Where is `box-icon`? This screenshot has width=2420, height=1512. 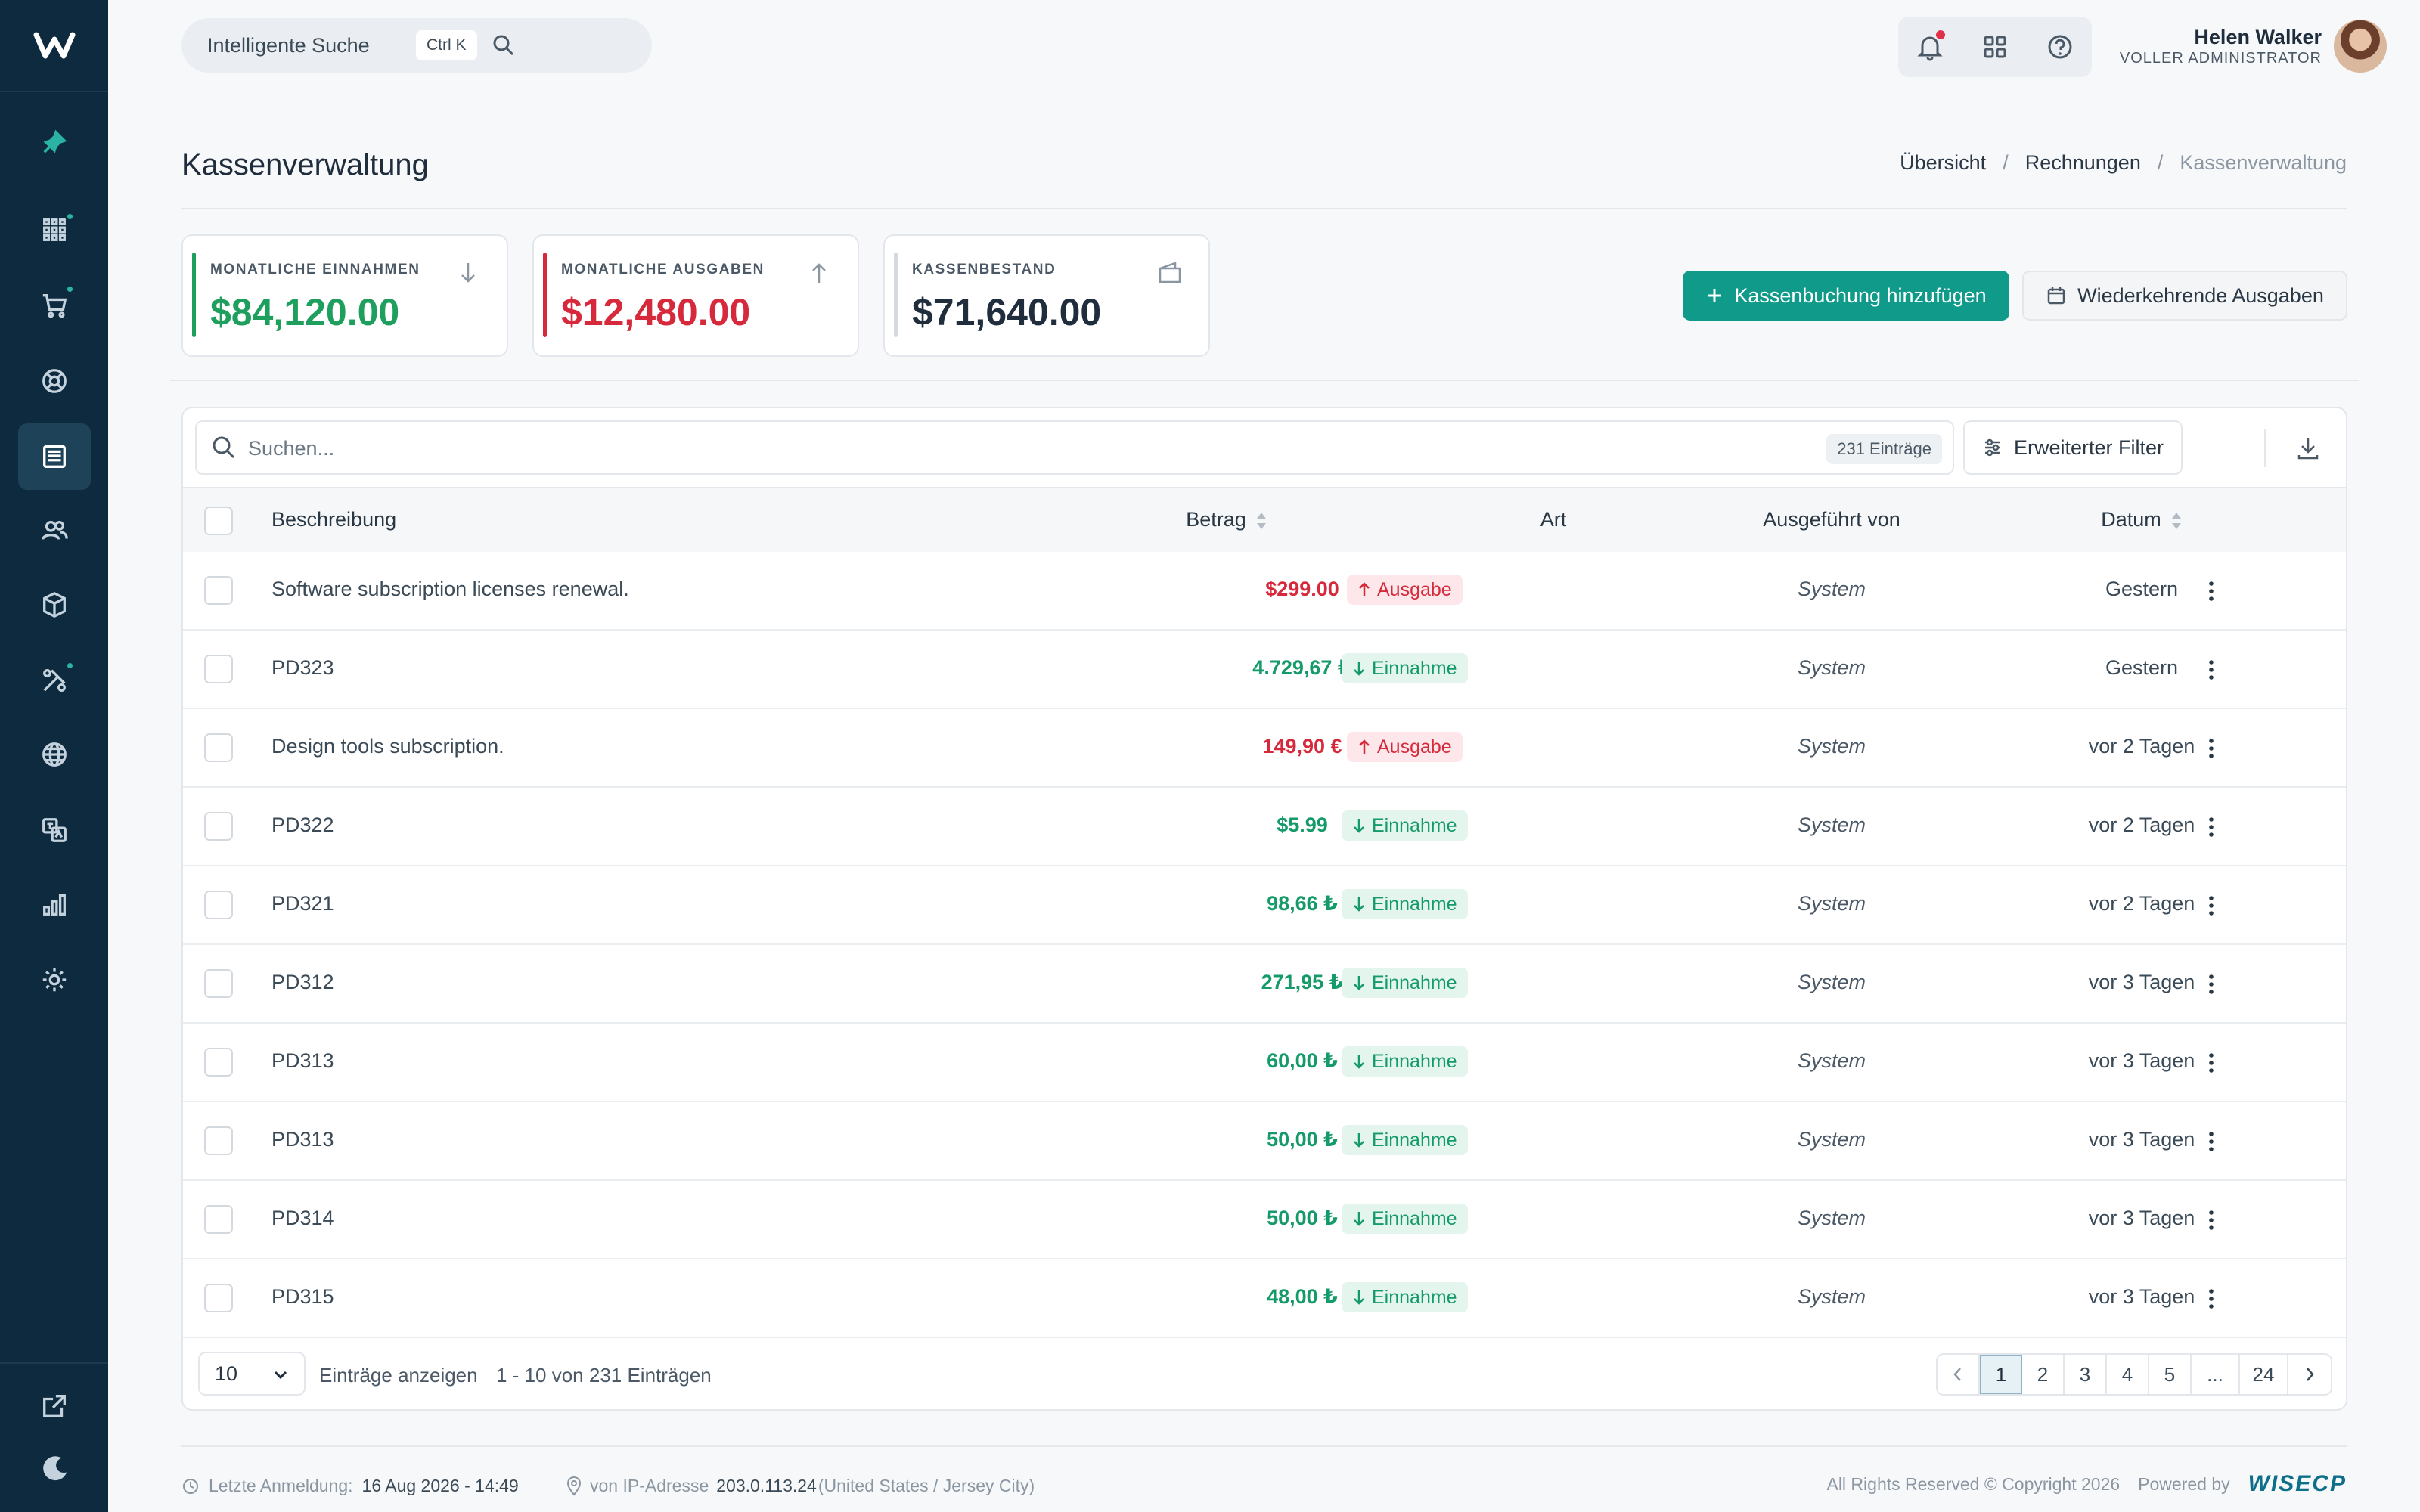 box-icon is located at coordinates (54, 604).